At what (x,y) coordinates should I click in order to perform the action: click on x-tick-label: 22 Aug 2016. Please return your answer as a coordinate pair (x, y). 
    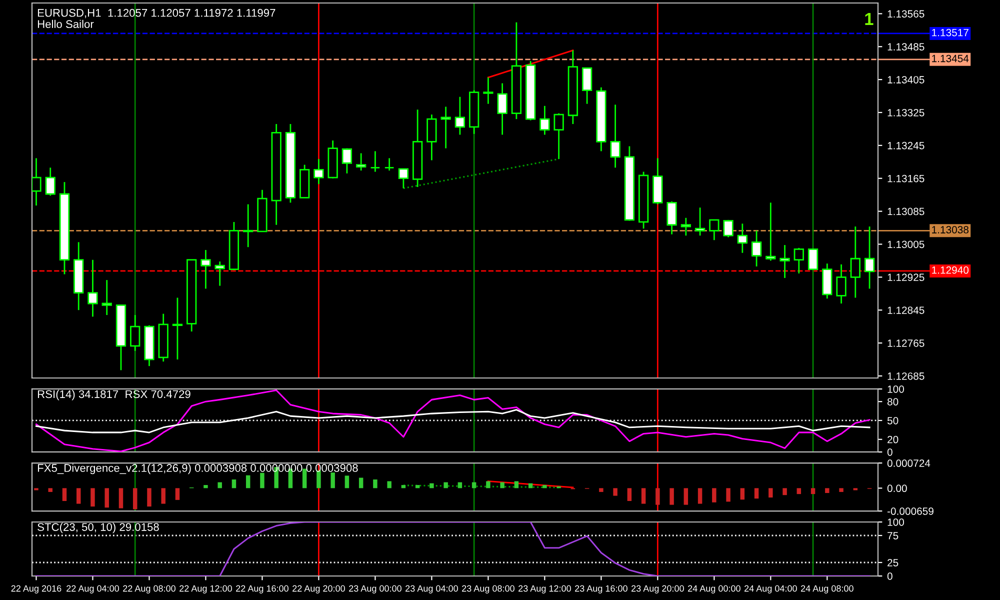
    Looking at the image, I should click on (36, 589).